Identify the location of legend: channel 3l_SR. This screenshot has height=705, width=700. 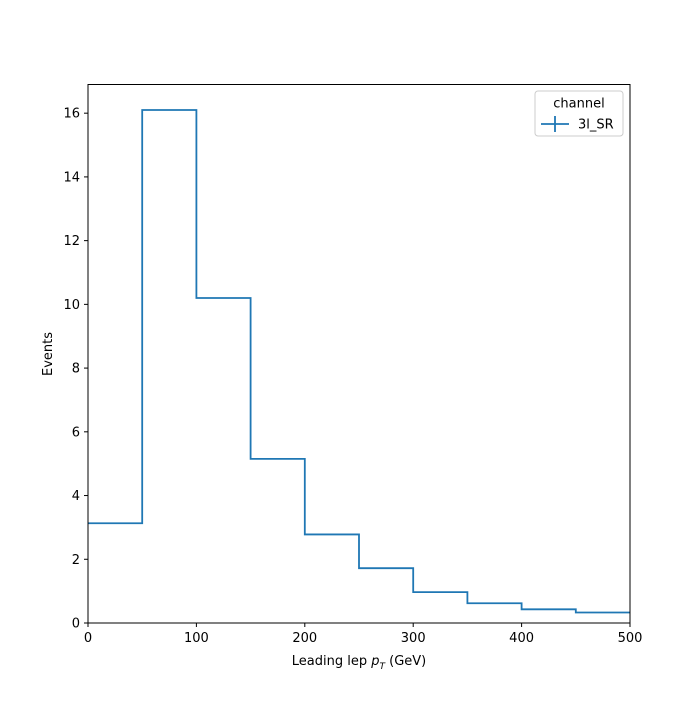
(579, 113).